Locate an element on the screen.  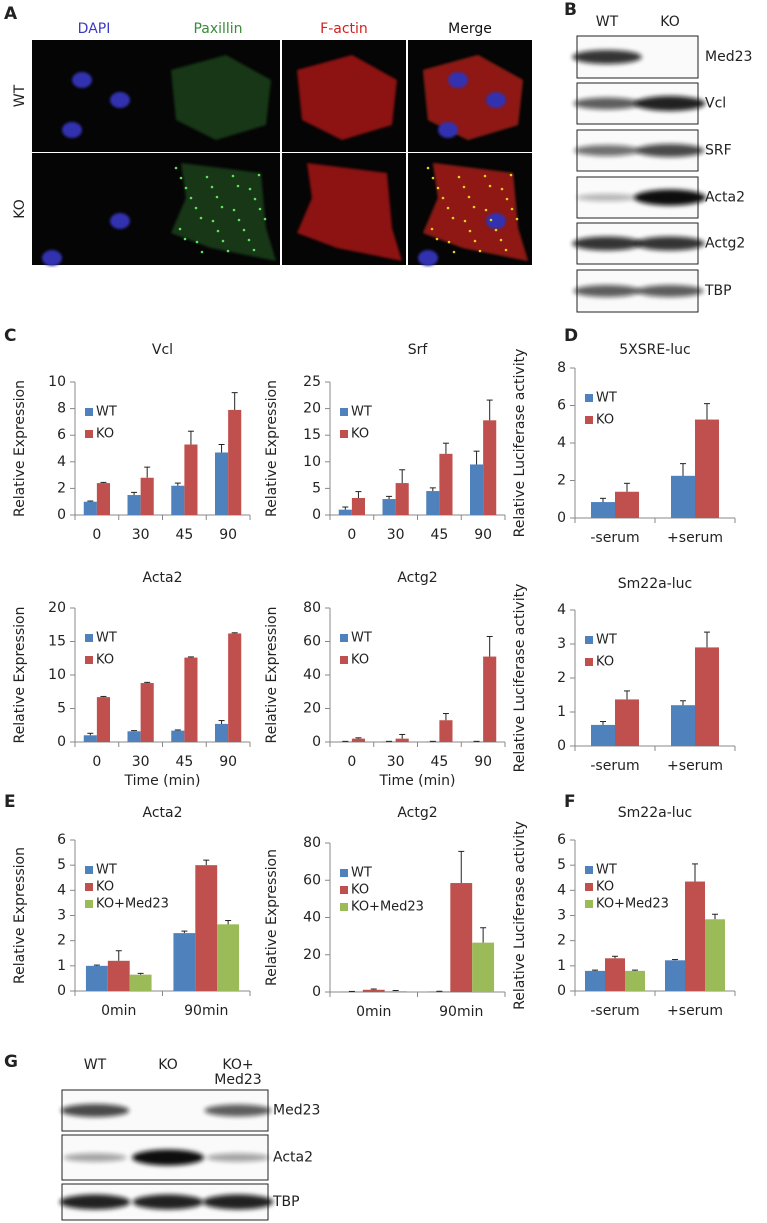
chart-title: Srf is located at coordinates (418, 350).